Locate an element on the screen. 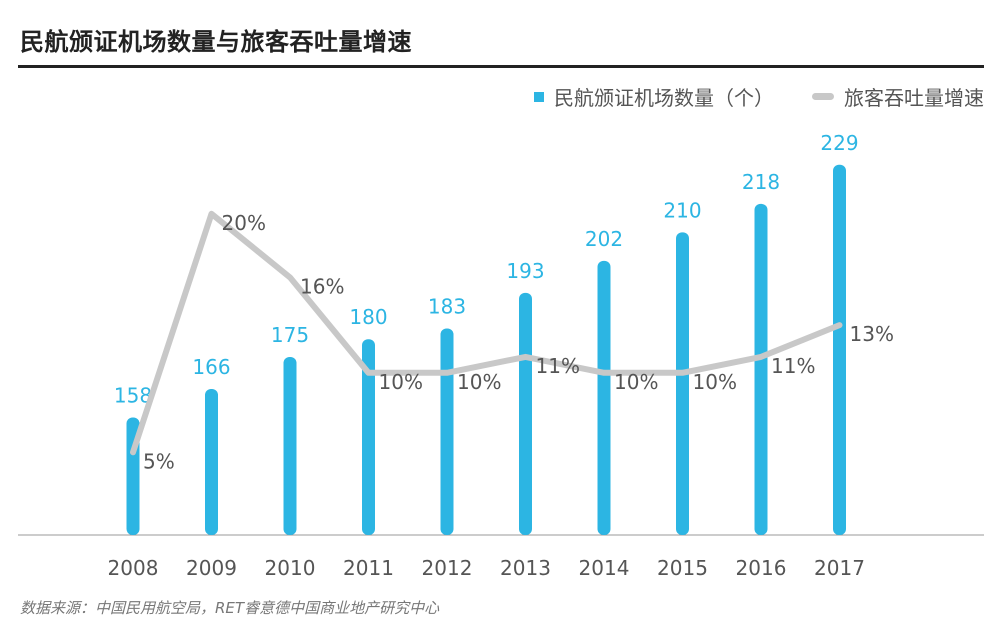 Image resolution: width=1000 pixels, height=637 pixels. source-note: 数据来源：中国民用航空局，RET睿意德中国商业地产研究中心 is located at coordinates (230, 608).